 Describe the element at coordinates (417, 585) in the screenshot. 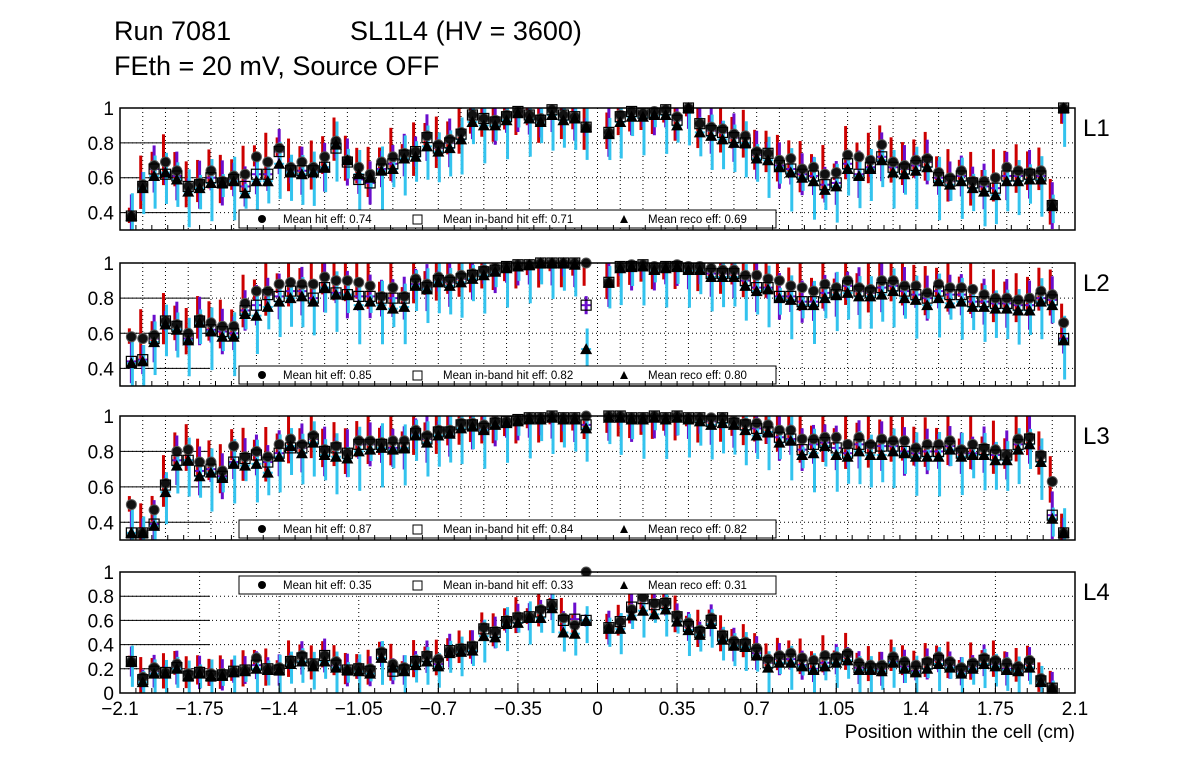

I see `legend-in-band-marker` at that location.